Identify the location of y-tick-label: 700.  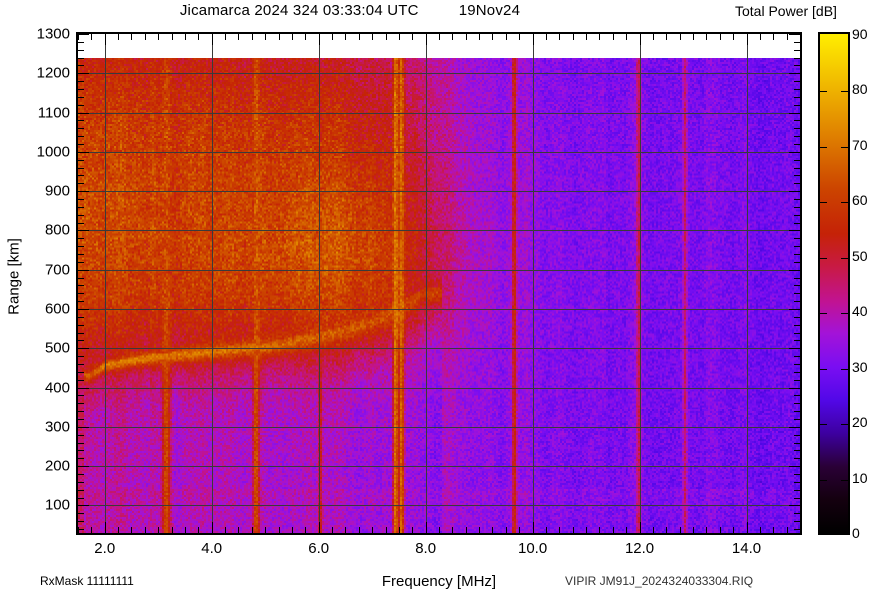
(57, 270).